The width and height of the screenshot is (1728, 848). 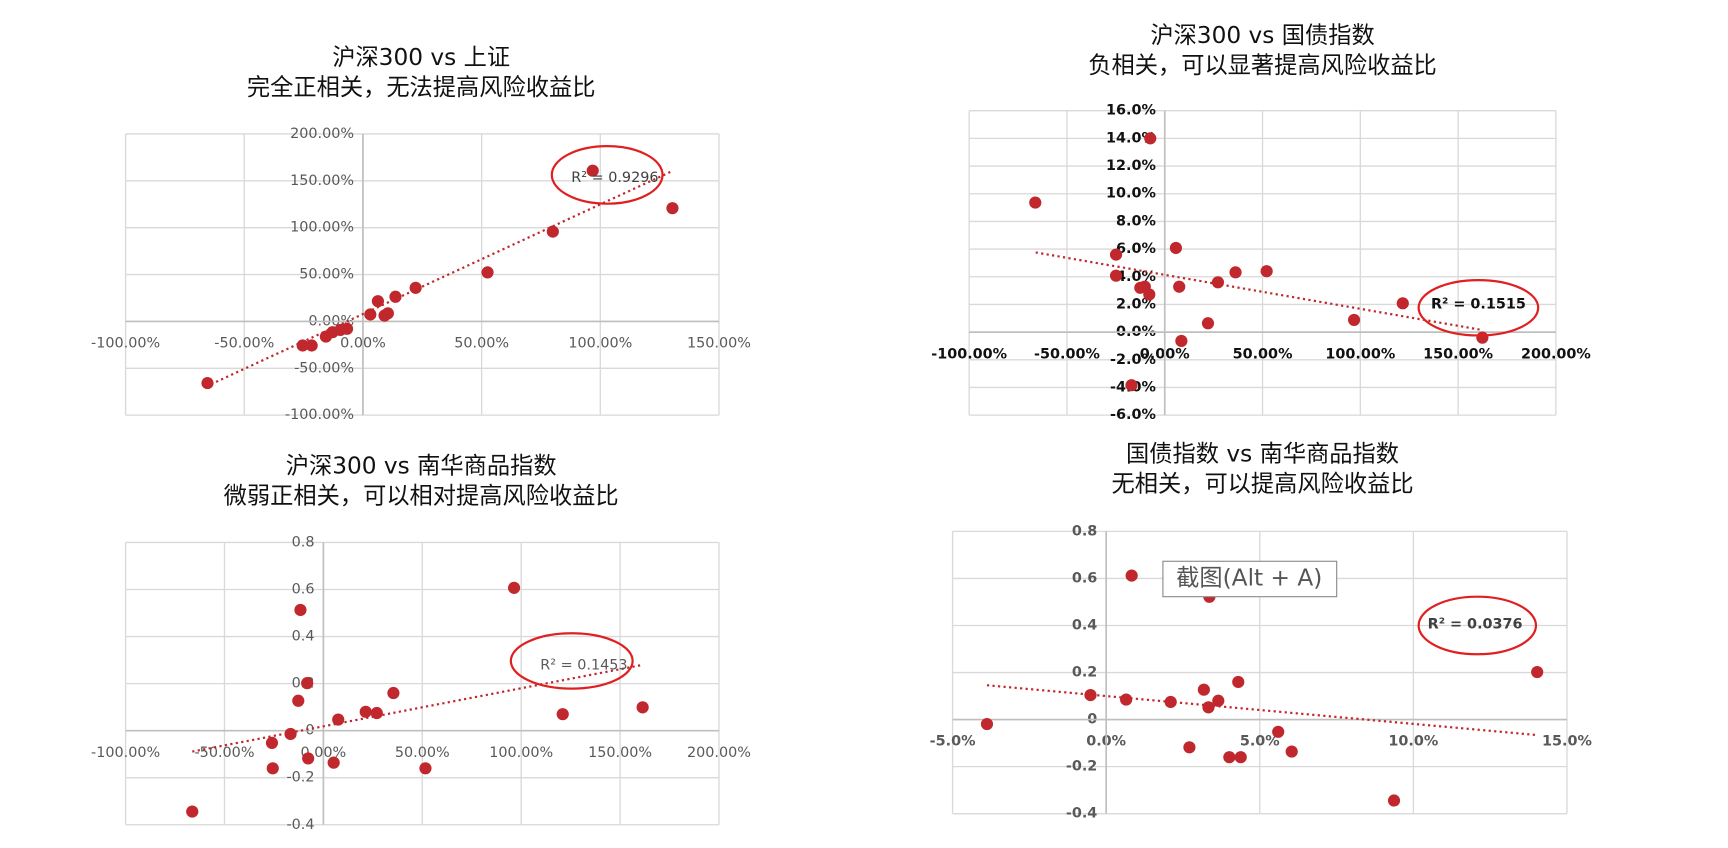 I want to click on chart-subtitle: 负相关，可以显著提高风险收益比, so click(x=1262, y=65).